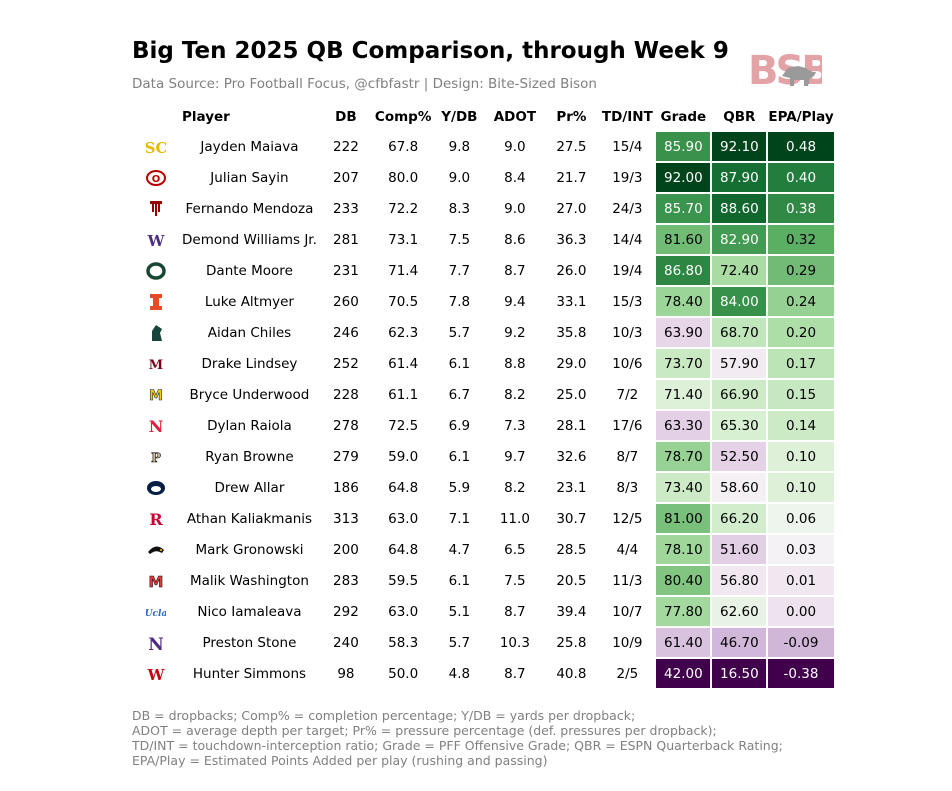 The image size is (952, 791). What do you see at coordinates (515, 580) in the screenshot?
I see `adot-value: 7.5` at bounding box center [515, 580].